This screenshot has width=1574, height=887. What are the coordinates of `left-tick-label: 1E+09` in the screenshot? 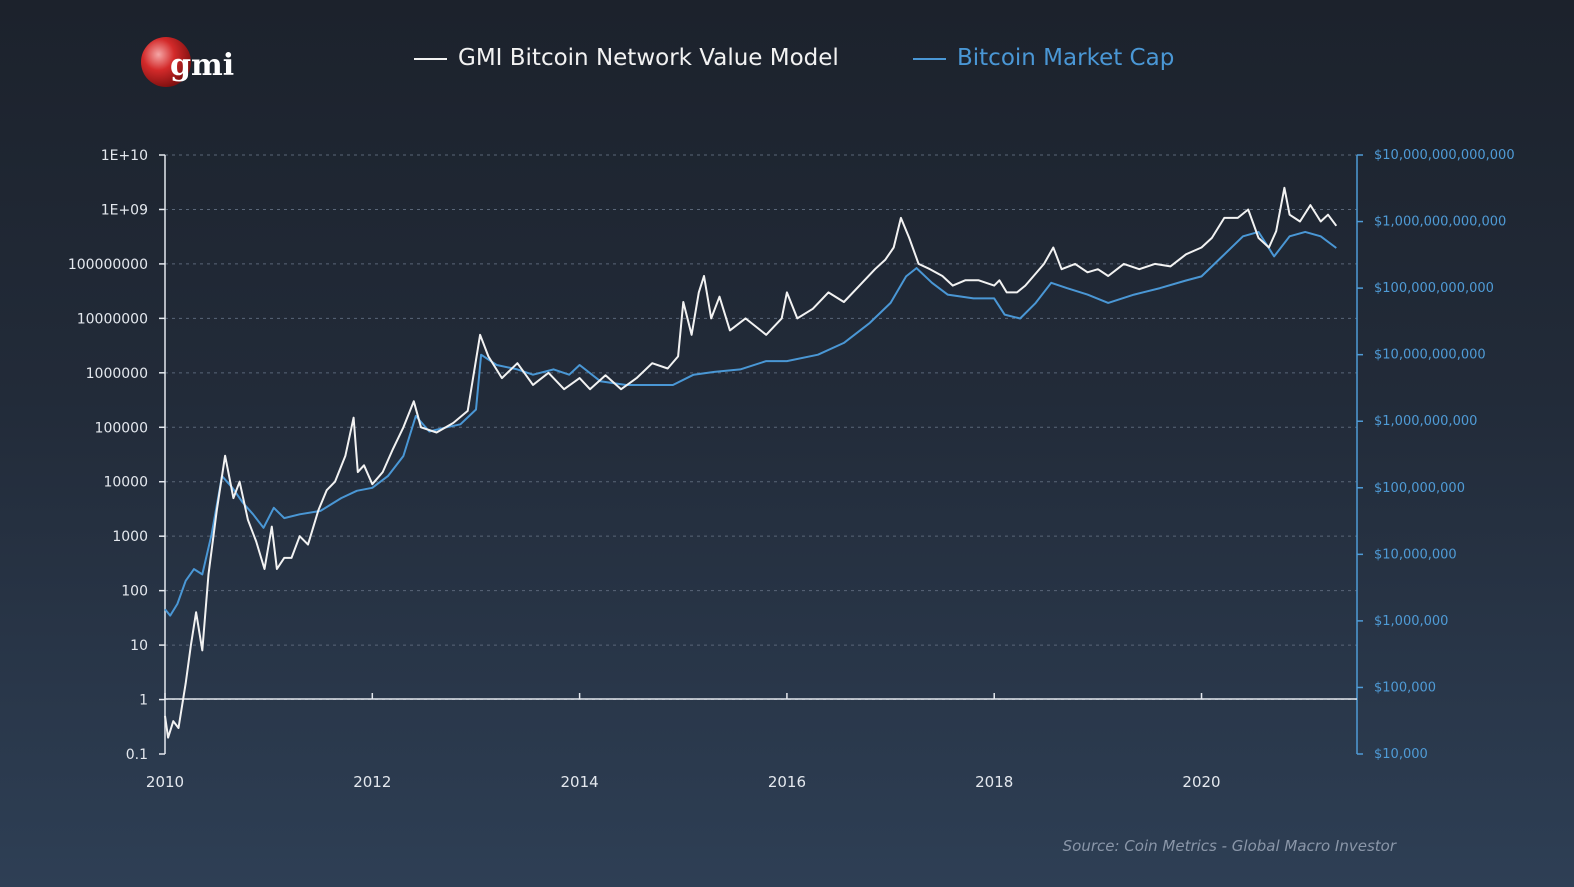 It's located at (124, 210).